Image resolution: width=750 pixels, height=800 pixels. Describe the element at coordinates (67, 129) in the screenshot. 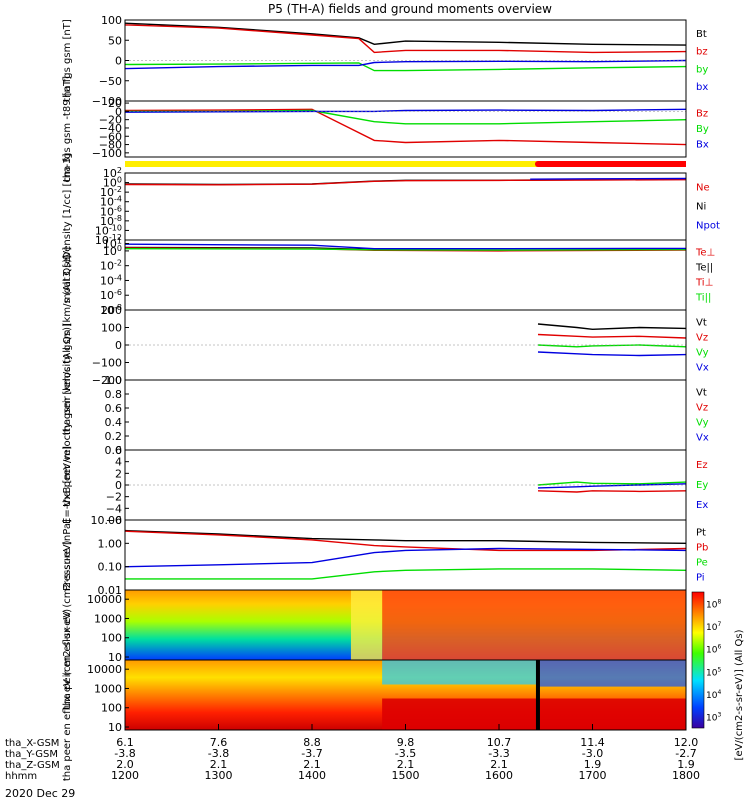

I see `fgs_gsm_t89-ylabel: tha fgs gsm -t89 [nT]` at that location.